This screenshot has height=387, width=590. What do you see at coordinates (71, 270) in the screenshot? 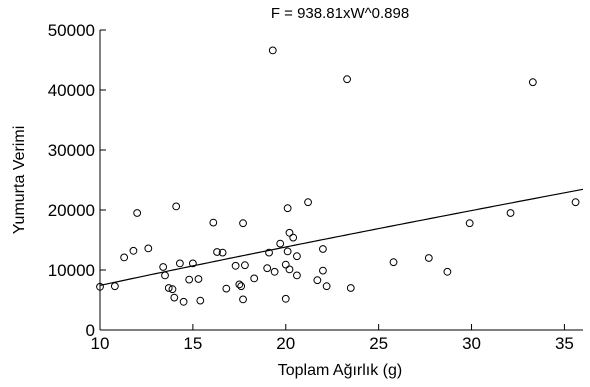
I see `y-tick-label: 10000` at bounding box center [71, 270].